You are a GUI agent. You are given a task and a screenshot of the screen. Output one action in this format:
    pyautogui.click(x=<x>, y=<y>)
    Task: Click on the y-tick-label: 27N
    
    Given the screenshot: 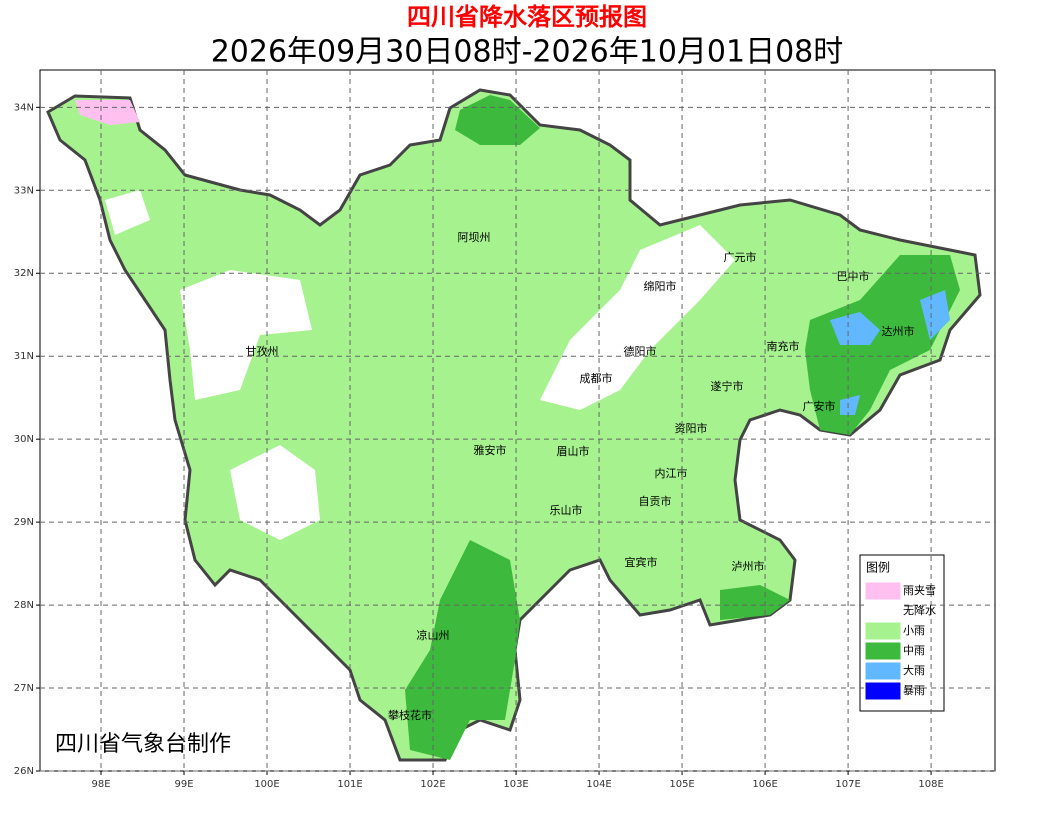 What is the action you would take?
    pyautogui.click(x=24, y=688)
    